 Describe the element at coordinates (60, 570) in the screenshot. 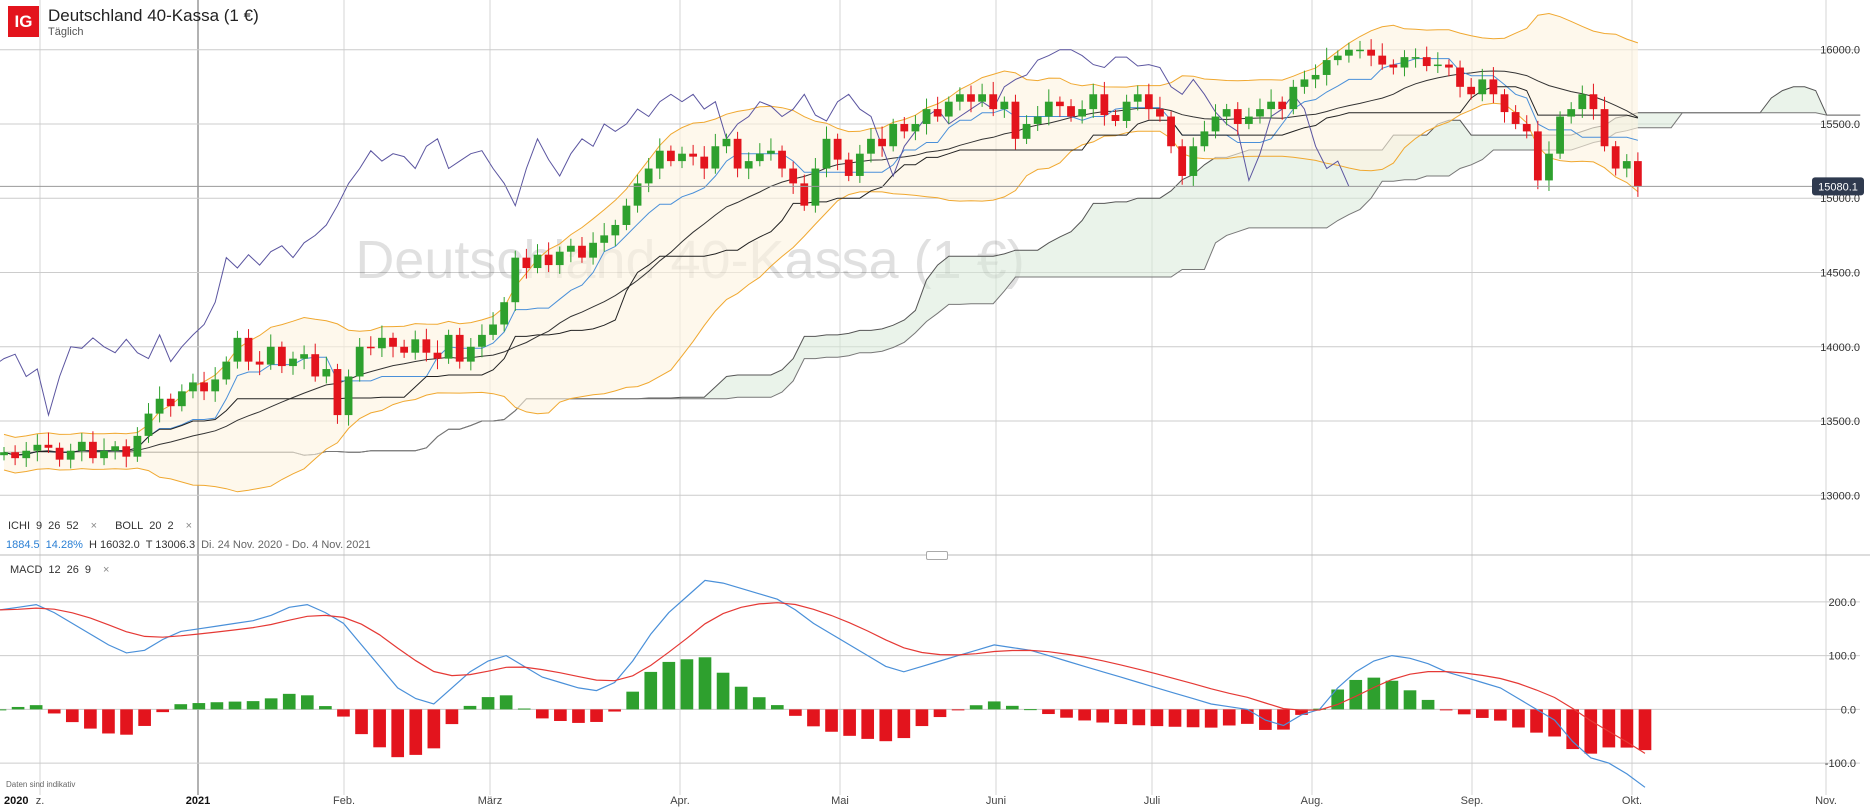

I see `macd-indicator-tag: MACD 12 26 9 ×` at that location.